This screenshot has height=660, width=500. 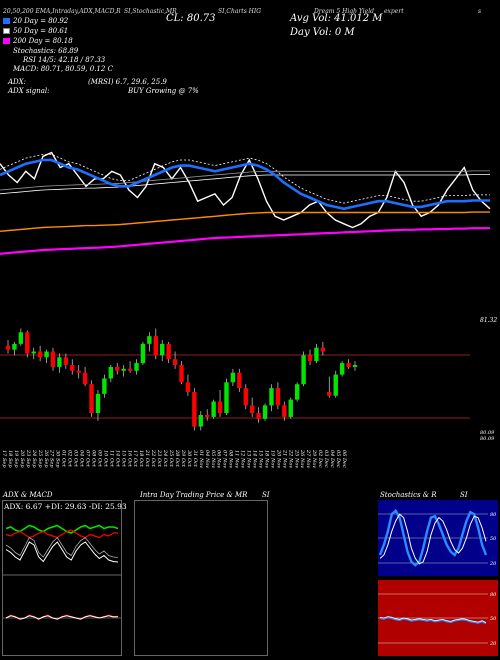 I want to click on date-tick-label: 21 Oct, so click(x=147, y=458).